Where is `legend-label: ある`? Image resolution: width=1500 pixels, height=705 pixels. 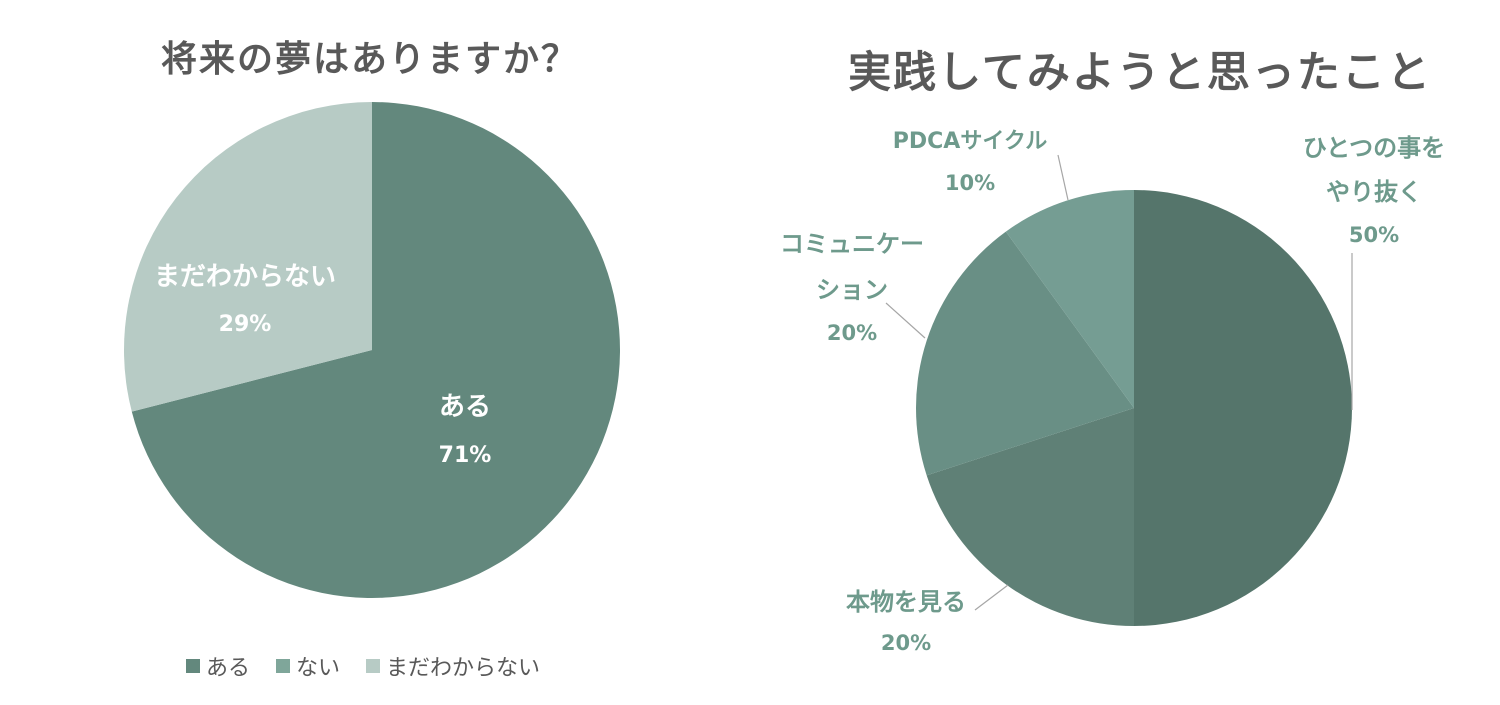
legend-label: ある is located at coordinates (228, 668).